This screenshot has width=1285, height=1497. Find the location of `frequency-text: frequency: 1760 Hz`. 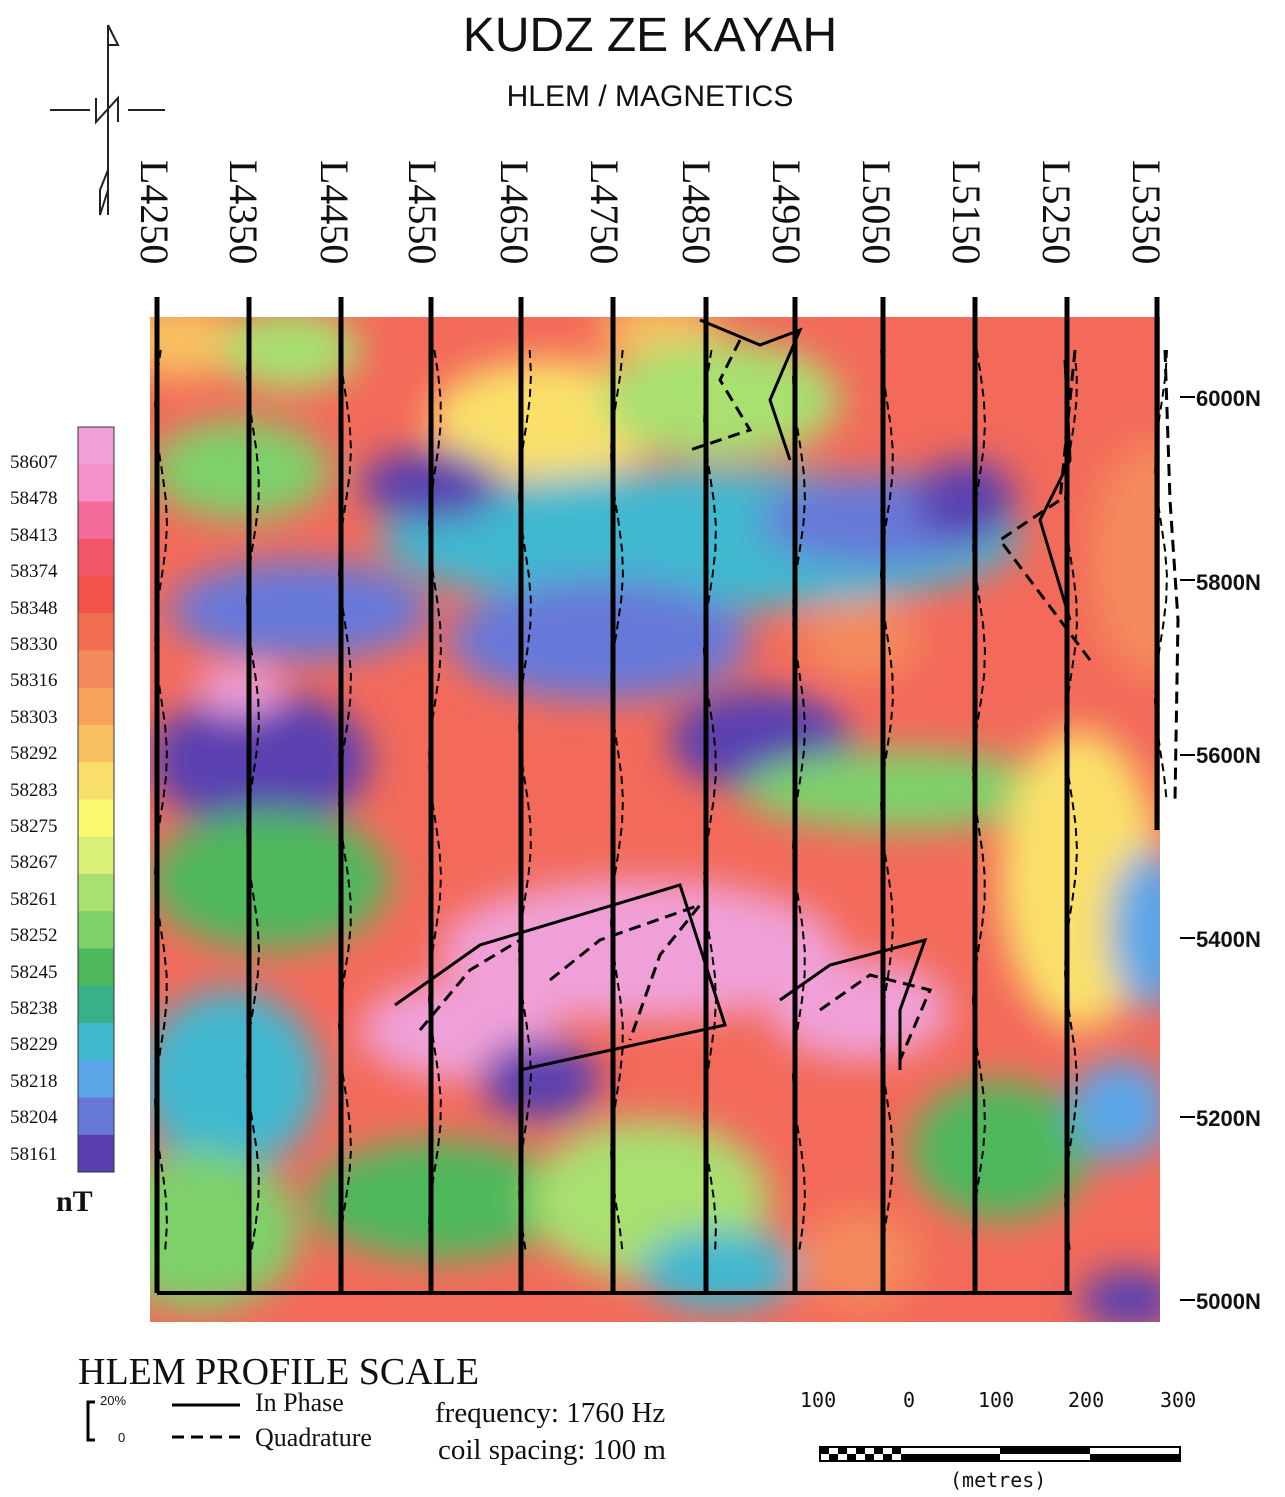

frequency-text: frequency: 1760 Hz is located at coordinates (550, 1413).